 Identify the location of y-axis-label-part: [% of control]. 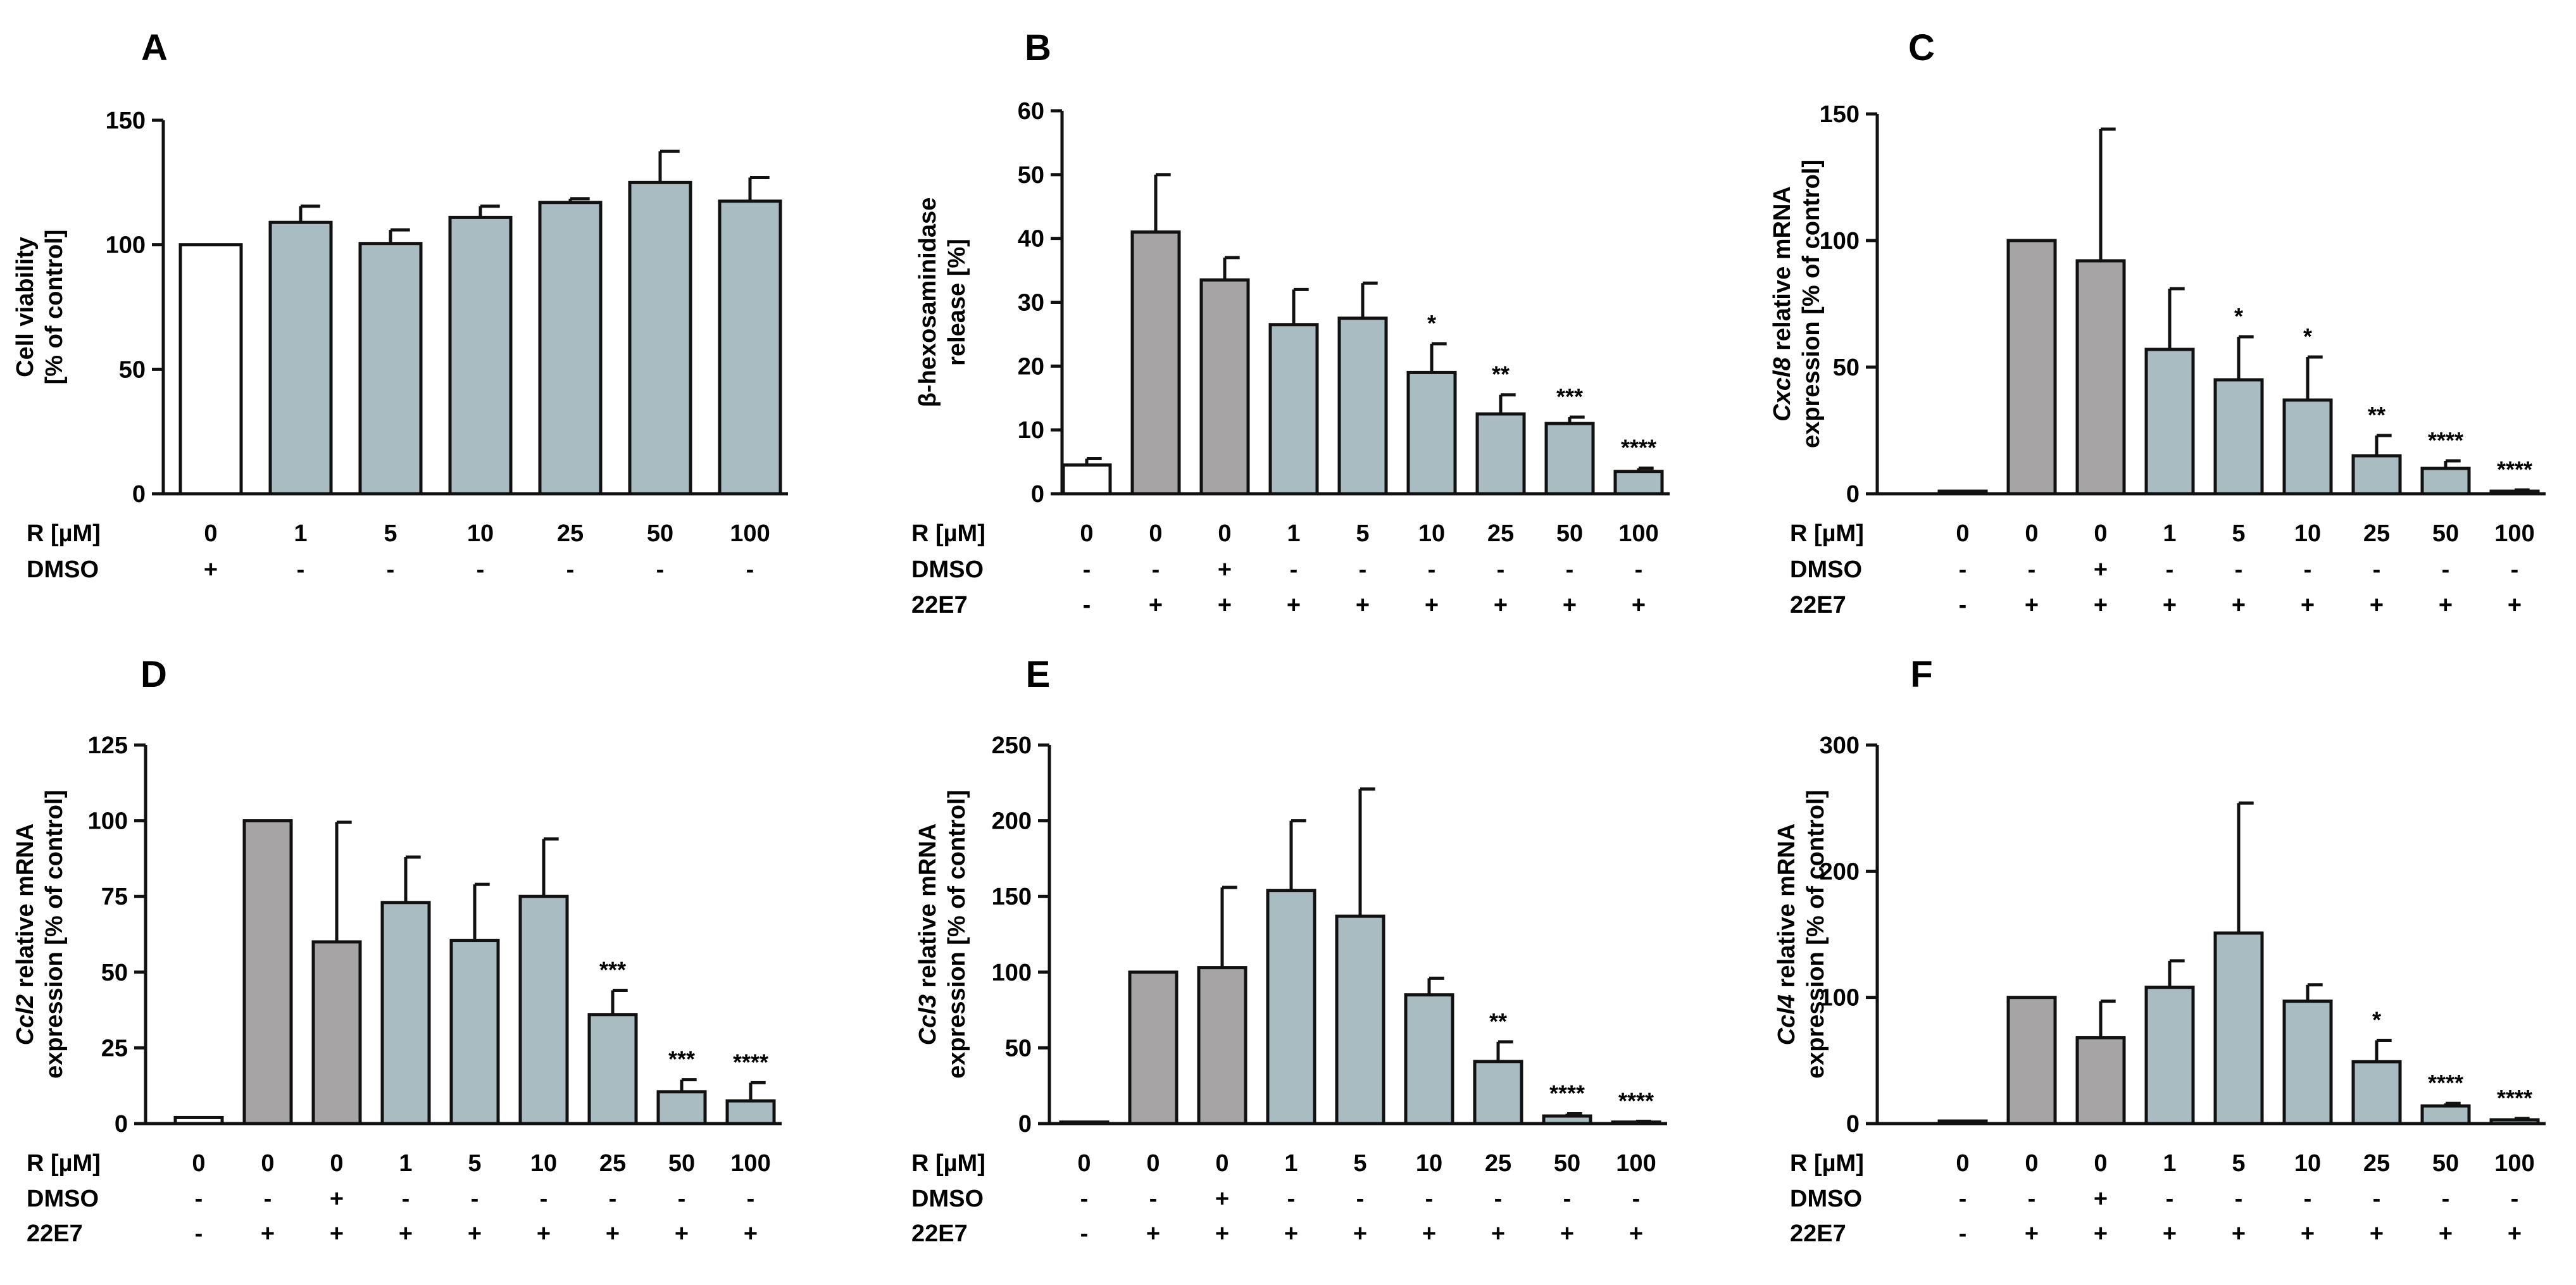
(54, 307).